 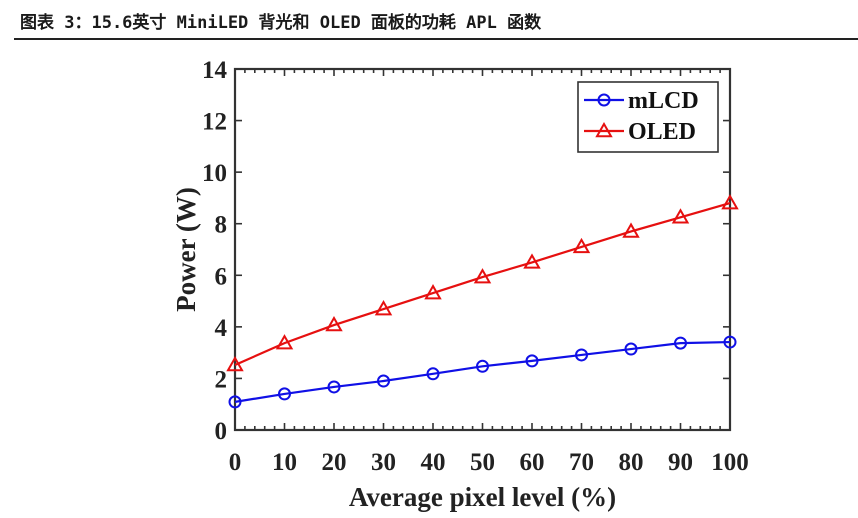 I want to click on y-tick-label: 12, so click(x=214, y=122).